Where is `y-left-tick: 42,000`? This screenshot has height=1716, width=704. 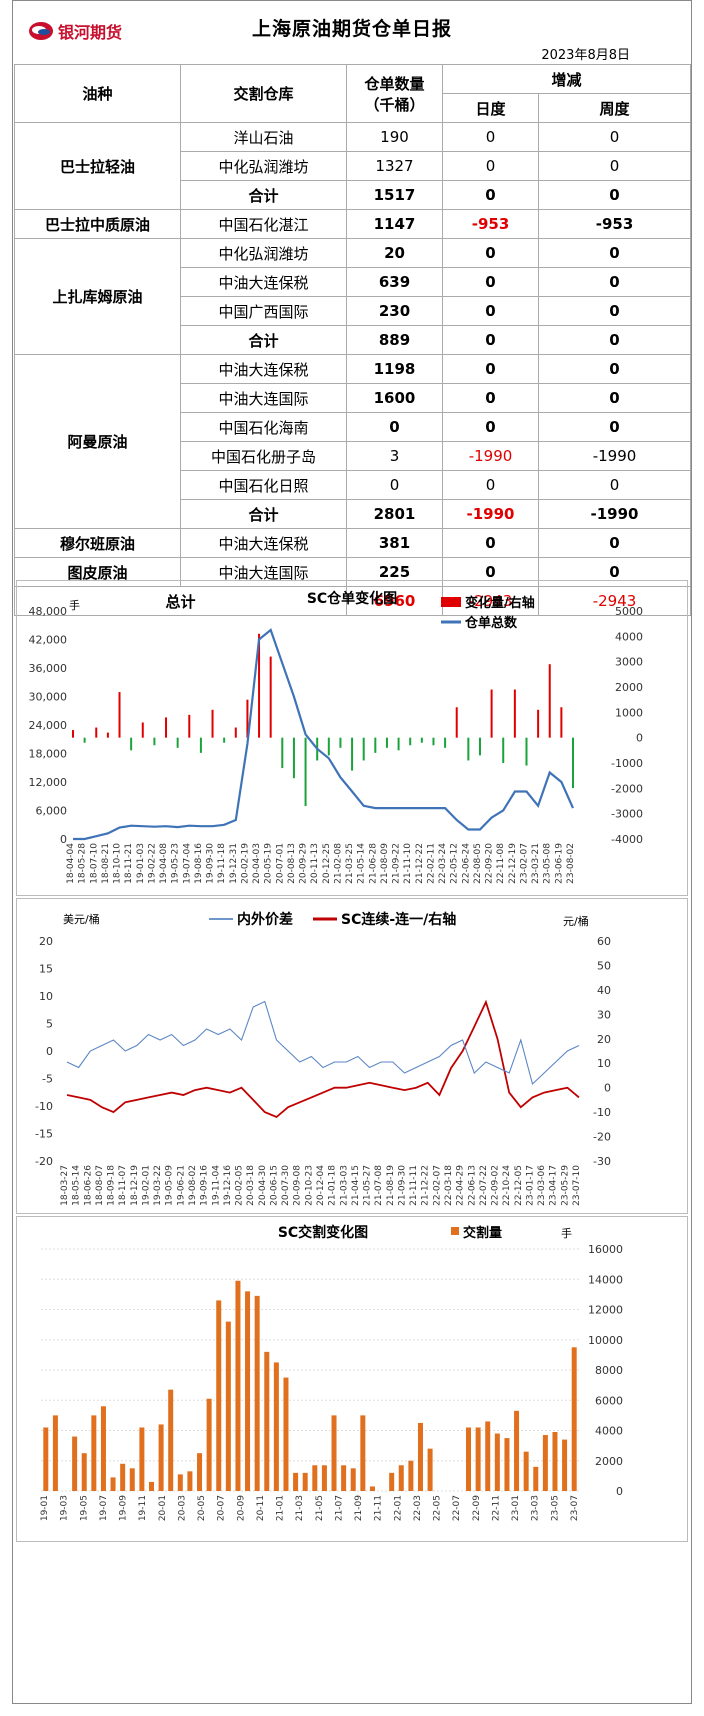
y-left-tick: 42,000 is located at coordinates (48, 640).